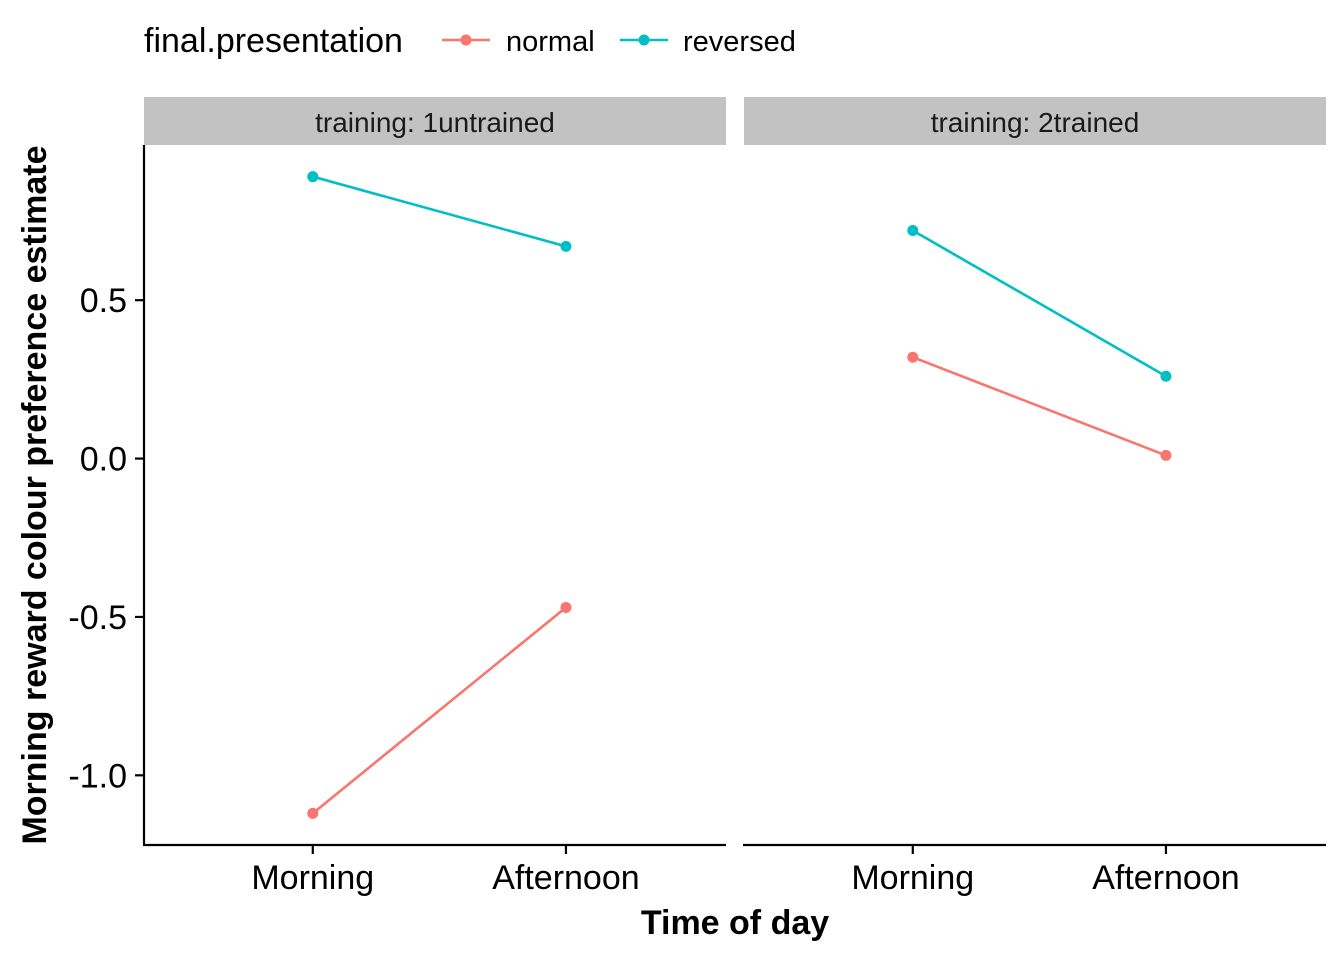 The width and height of the screenshot is (1344, 960). What do you see at coordinates (739, 42) in the screenshot?
I see `legend-label-reversed: reversed` at bounding box center [739, 42].